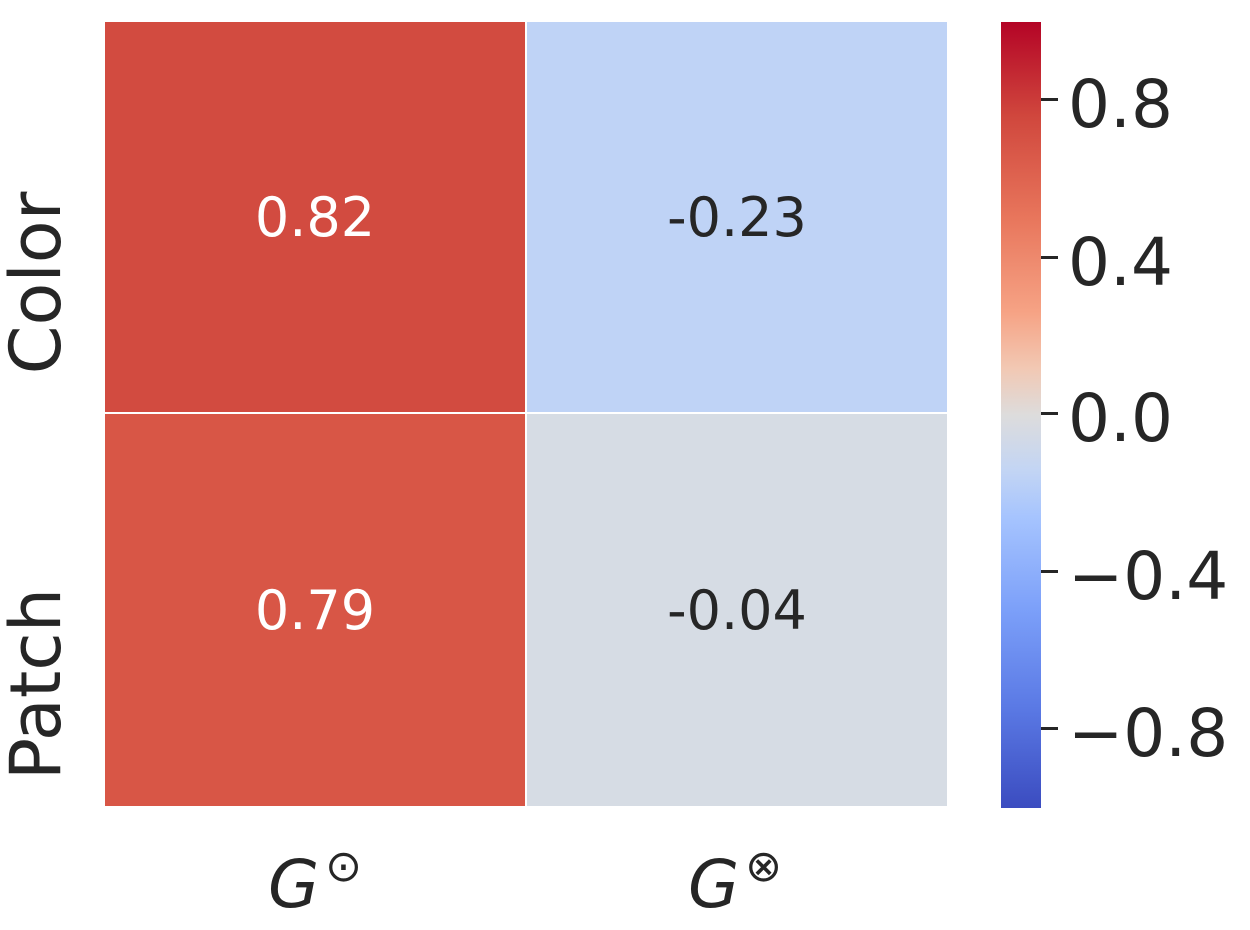 The height and width of the screenshot is (930, 1250). I want to click on cell-value: 0.82, so click(315, 217).